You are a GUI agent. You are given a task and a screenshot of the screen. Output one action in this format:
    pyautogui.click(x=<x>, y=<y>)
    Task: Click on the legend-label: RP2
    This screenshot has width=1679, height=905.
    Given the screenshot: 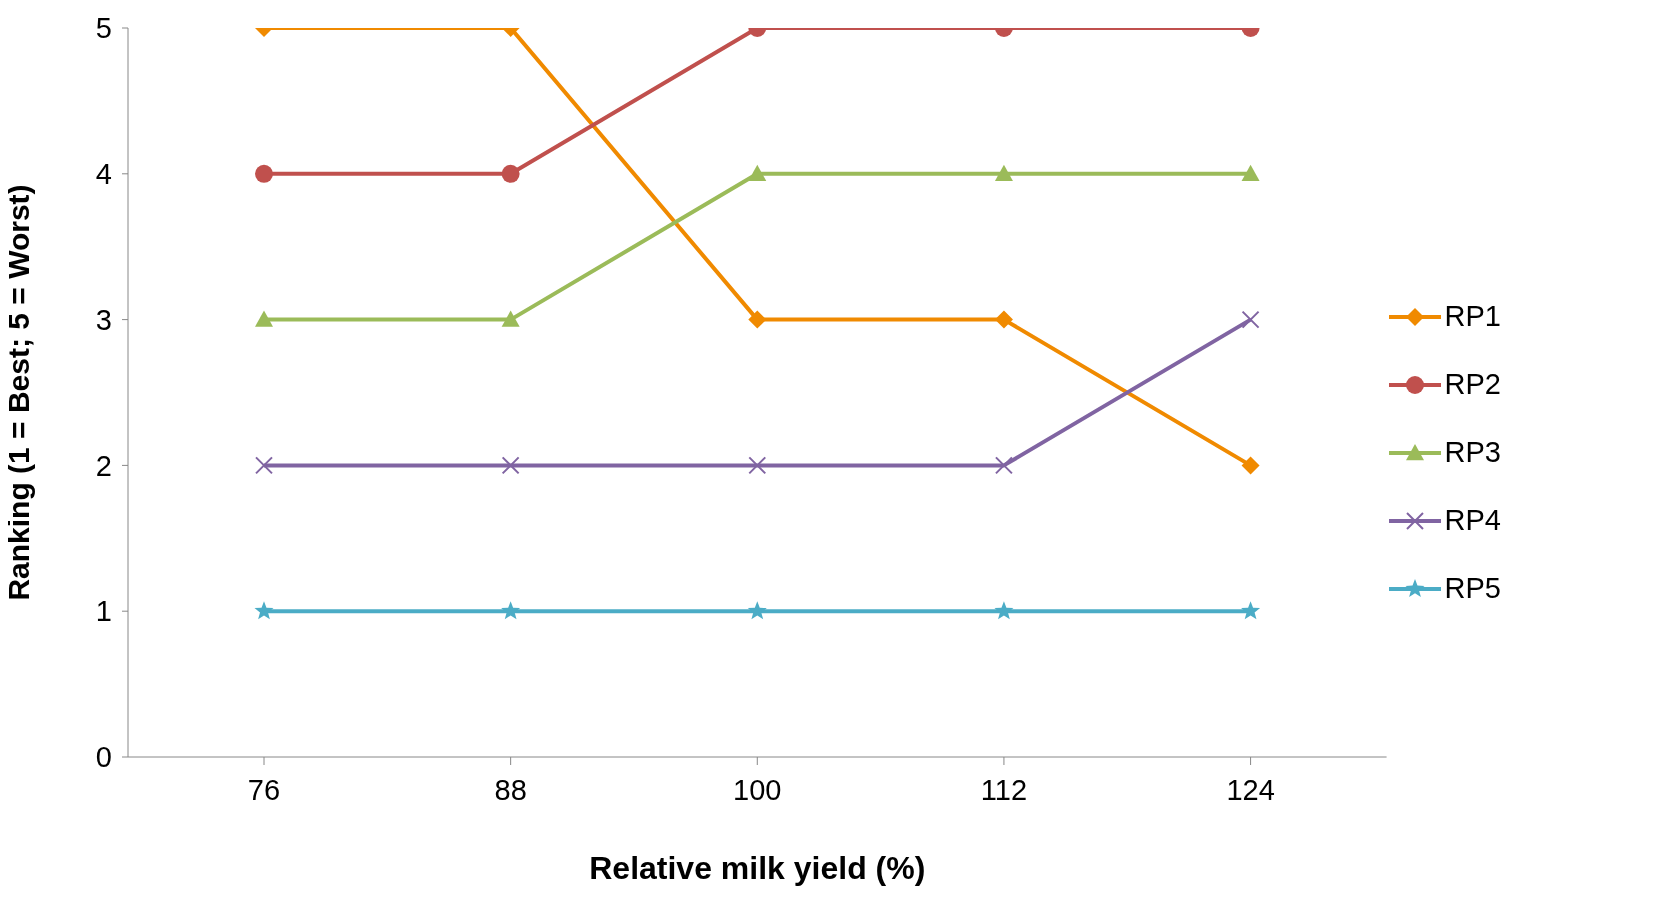 What is the action you would take?
    pyautogui.click(x=1472, y=384)
    